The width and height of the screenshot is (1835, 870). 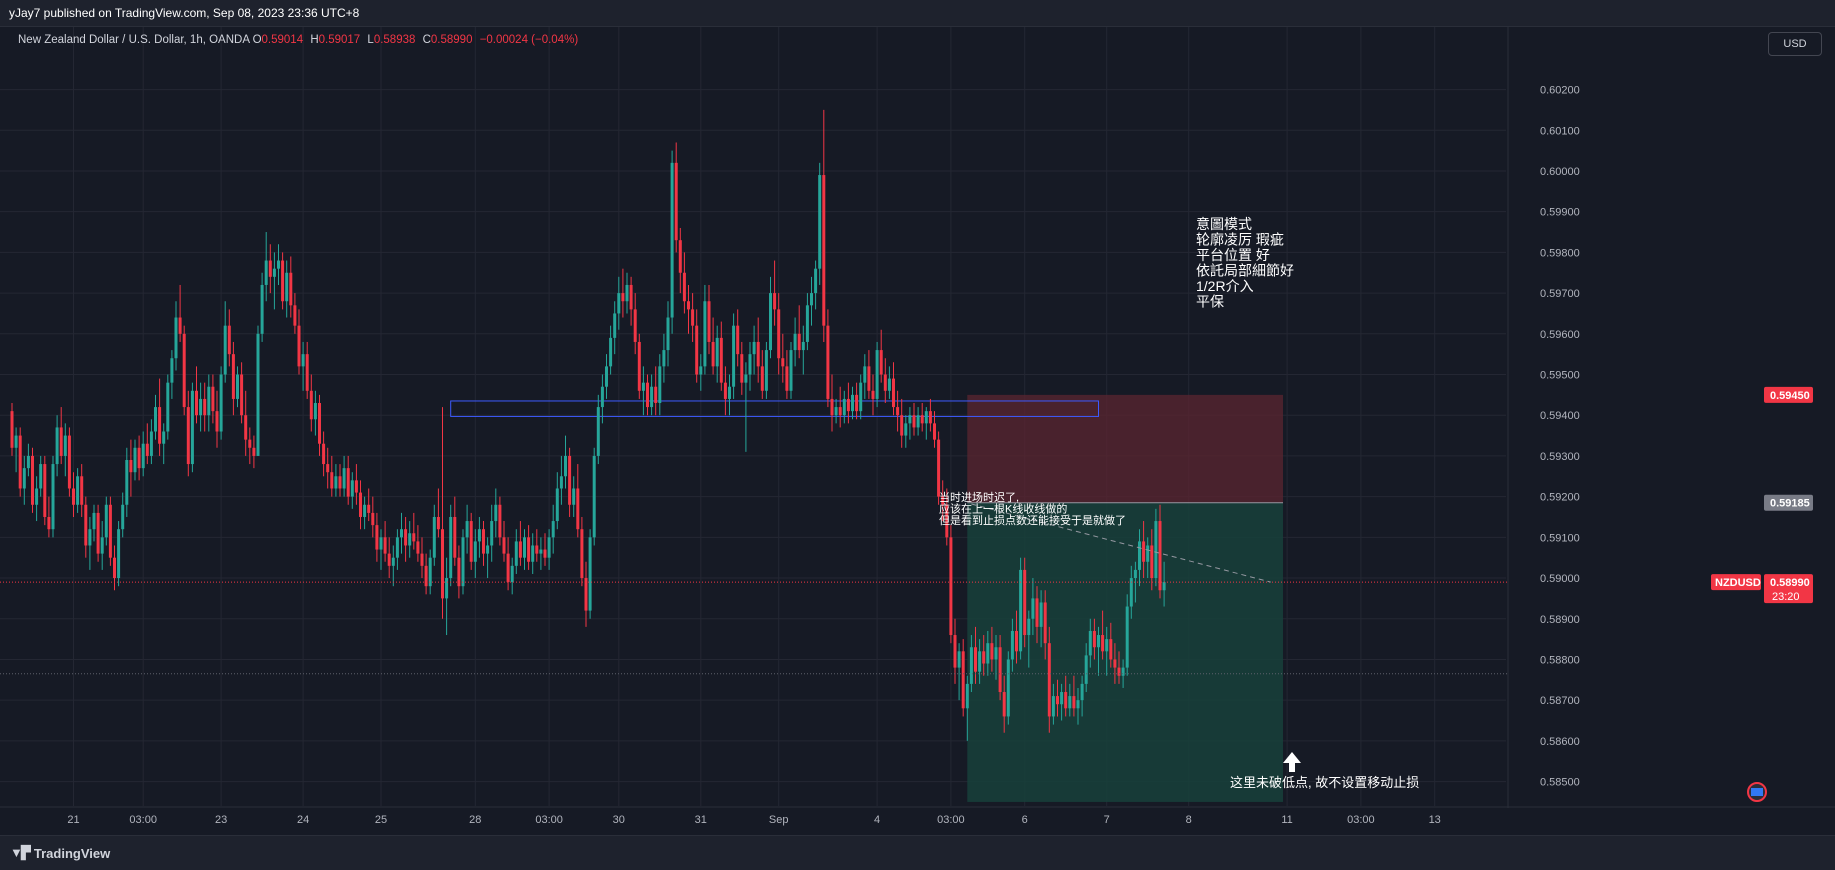 I want to click on pattern-note: 依託局部細節好, so click(x=1245, y=271).